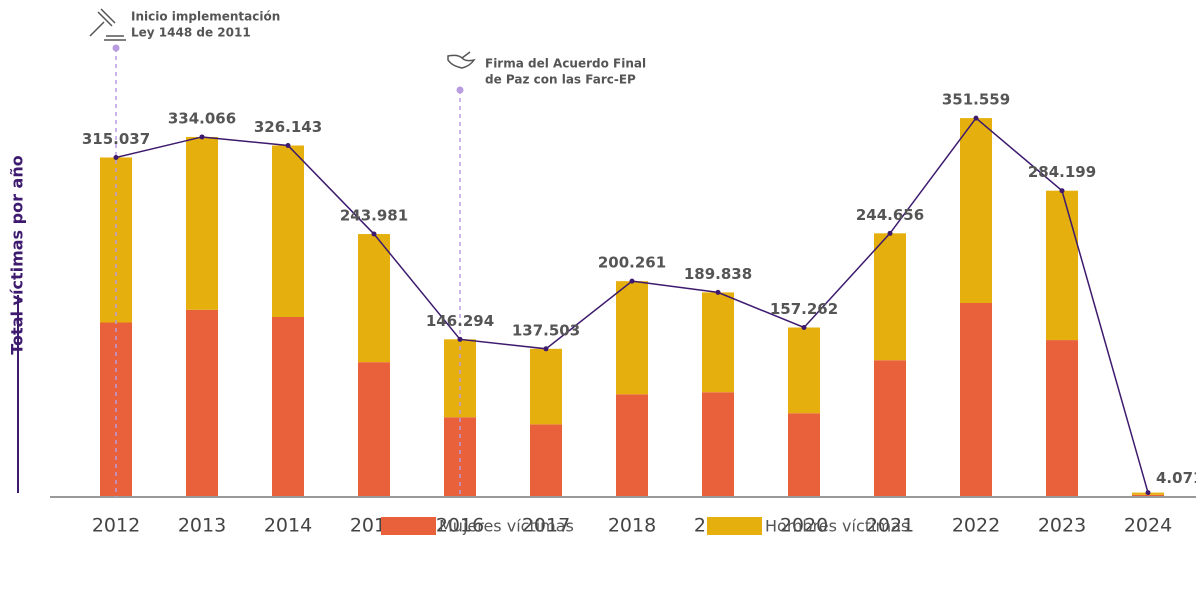  I want to click on value-label: 284.199, so click(1062, 172).